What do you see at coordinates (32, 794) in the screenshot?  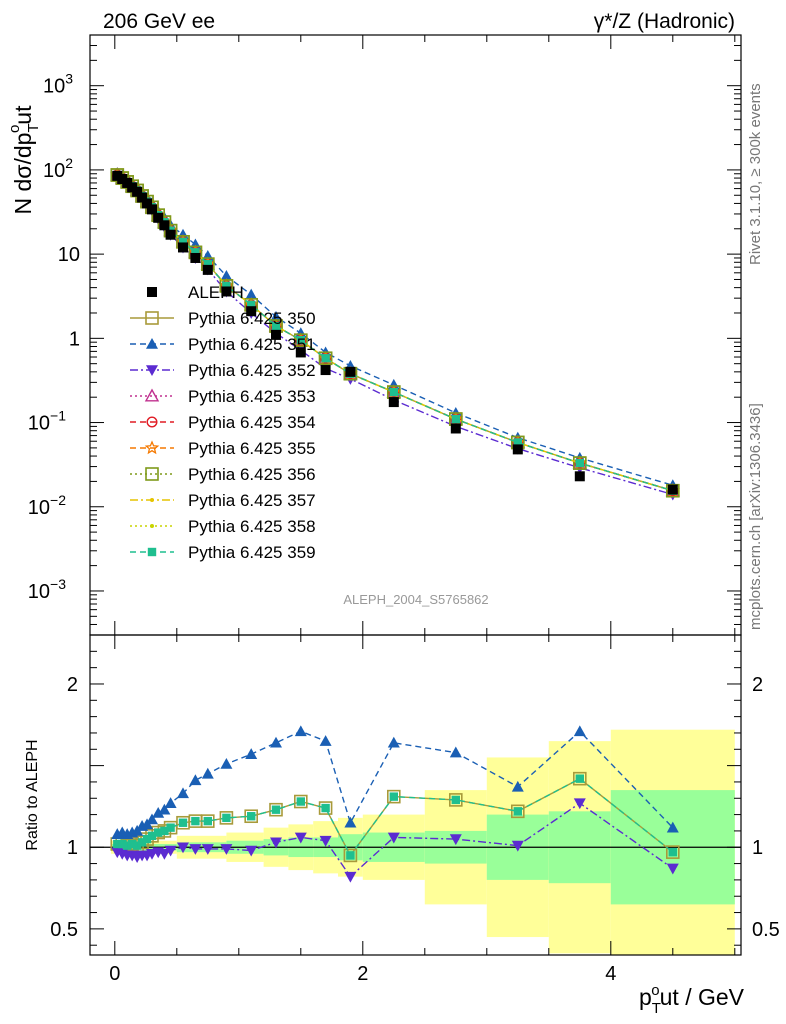 I see `ratio-y-axis-label: Ratio to ALEPH` at bounding box center [32, 794].